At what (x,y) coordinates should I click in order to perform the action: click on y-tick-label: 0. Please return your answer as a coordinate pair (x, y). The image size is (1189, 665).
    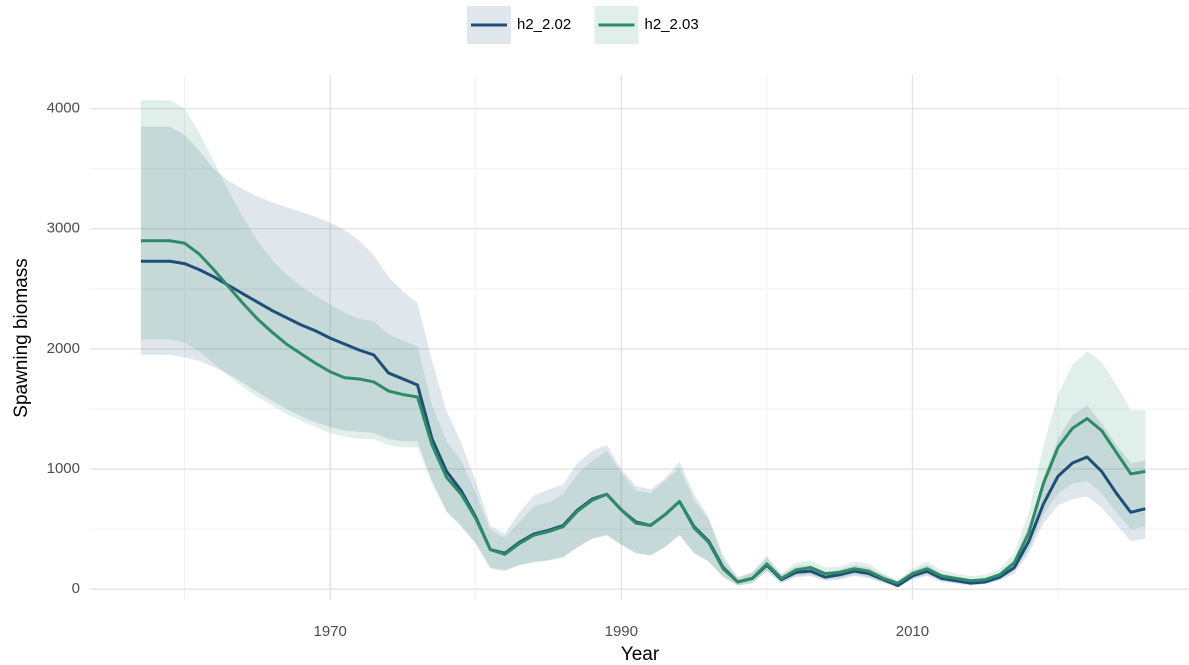
    Looking at the image, I should click on (76, 588).